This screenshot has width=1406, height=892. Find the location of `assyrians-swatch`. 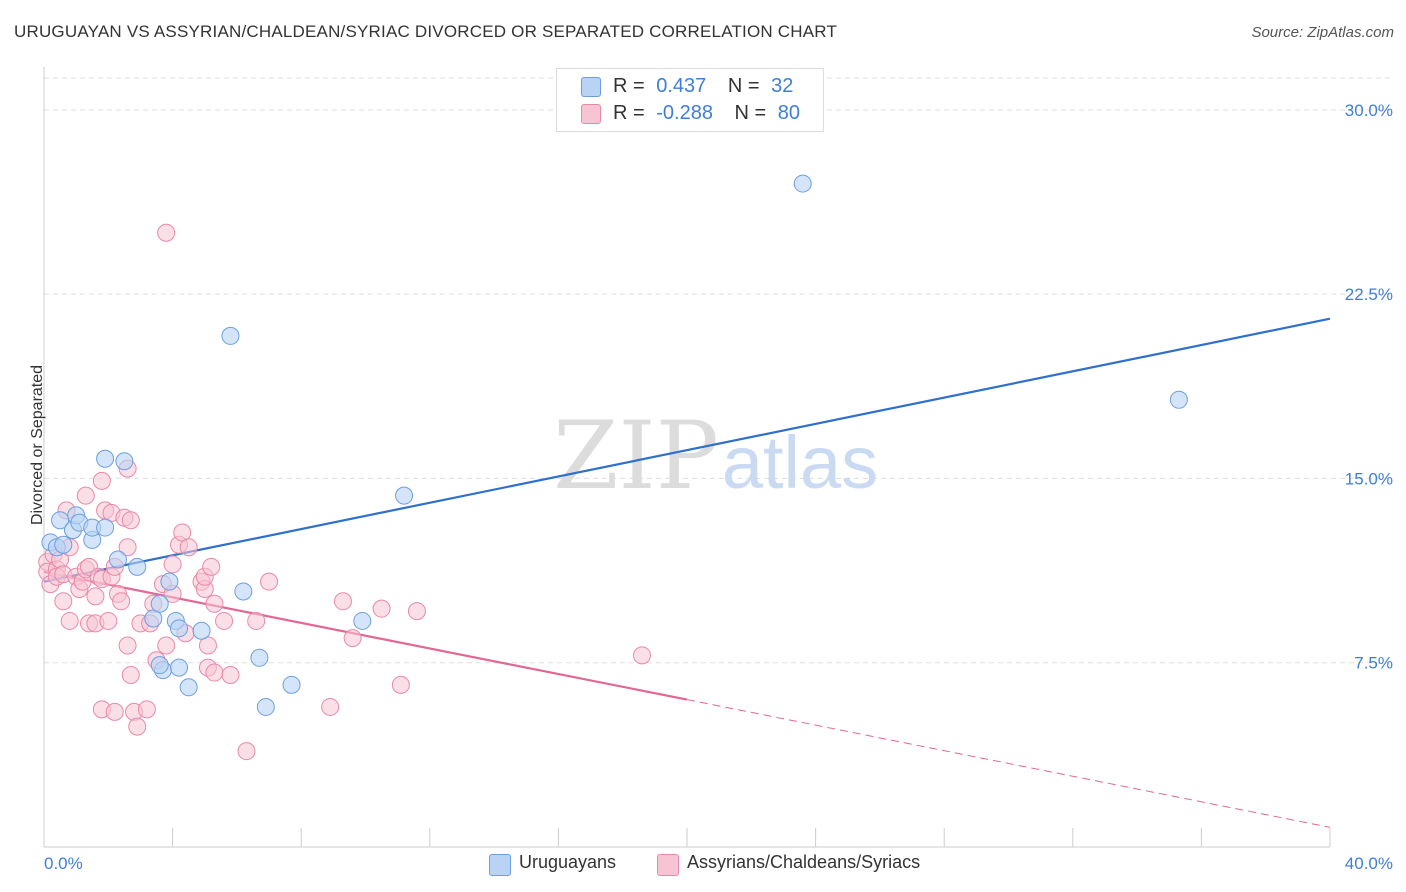

assyrians-swatch is located at coordinates (591, 114).